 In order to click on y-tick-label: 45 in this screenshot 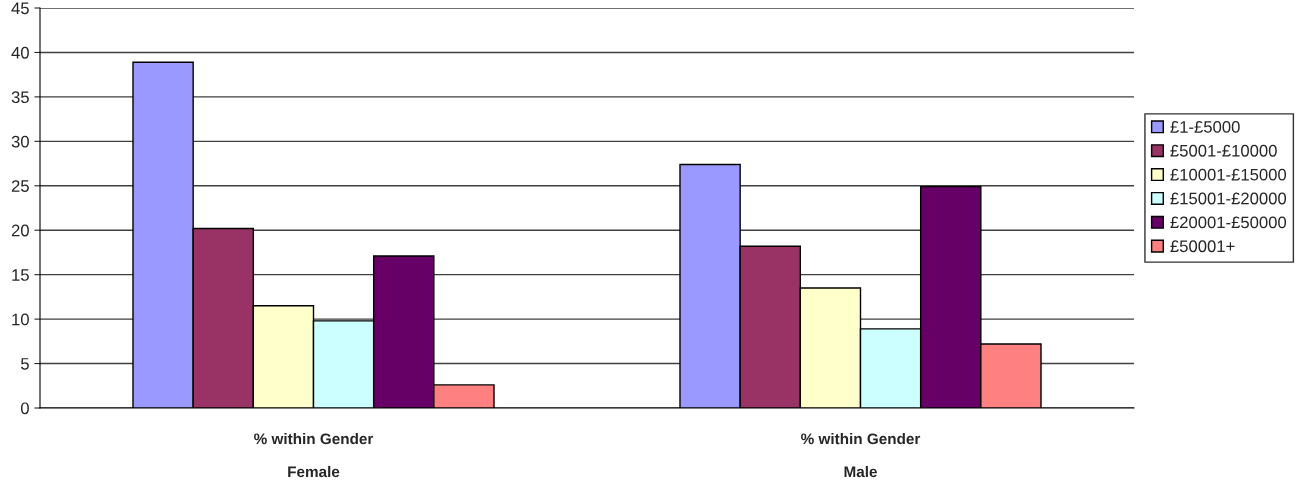, I will do `click(20, 8)`.